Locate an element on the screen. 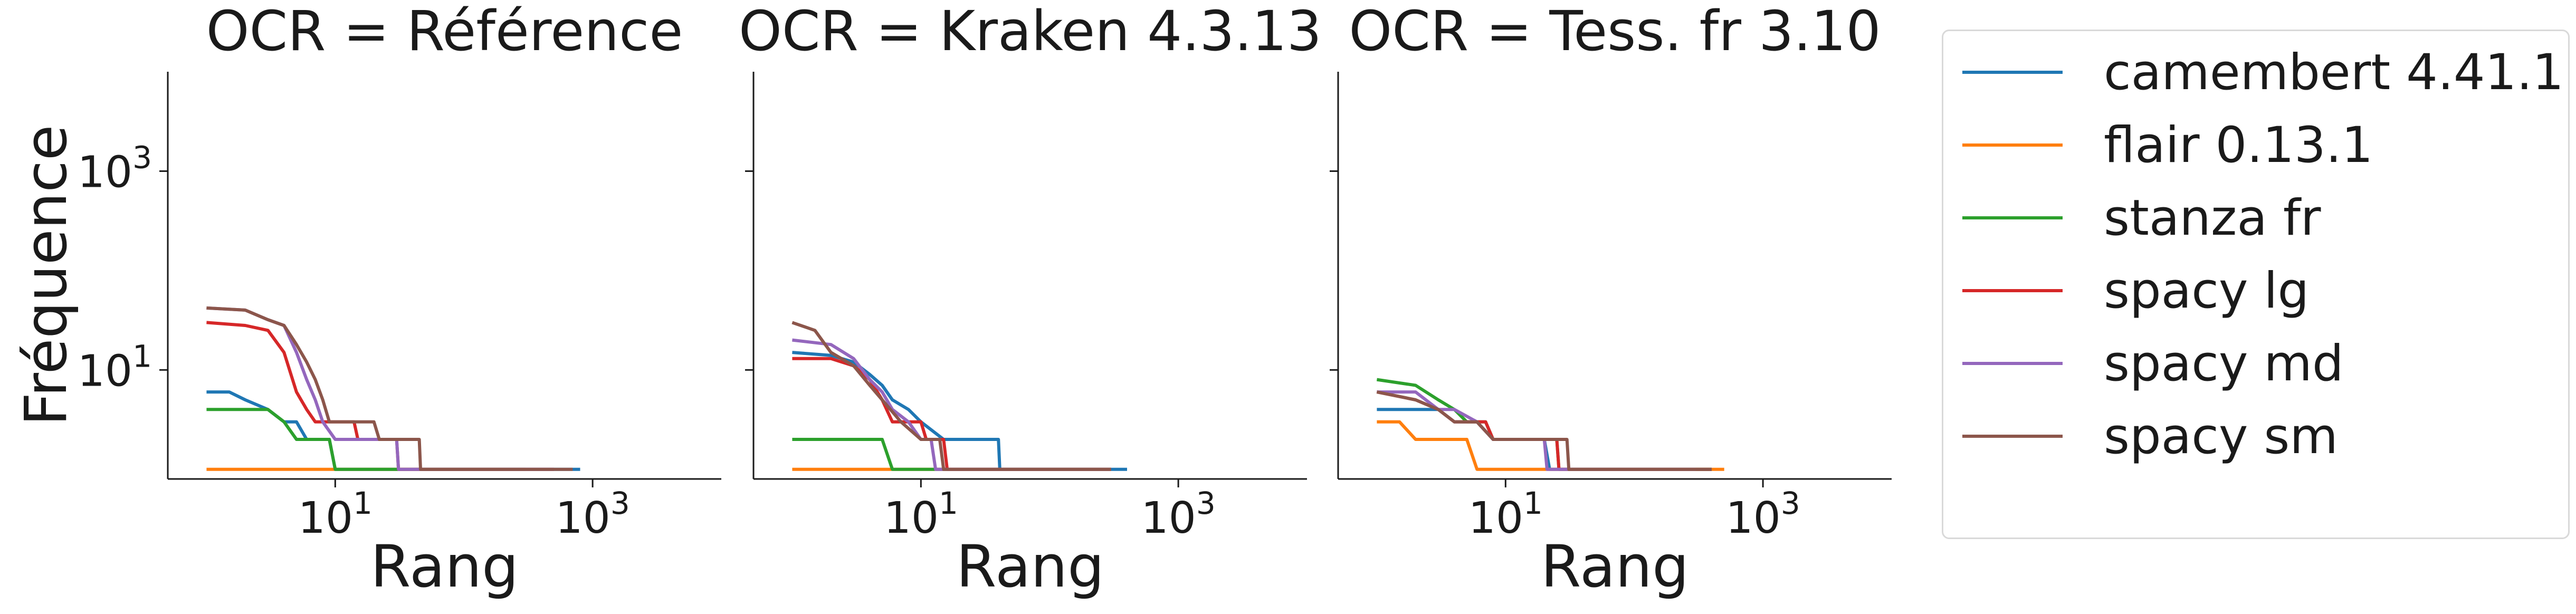 The width and height of the screenshot is (2576, 614). legend-item: spacy sm is located at coordinates (2150, 436).